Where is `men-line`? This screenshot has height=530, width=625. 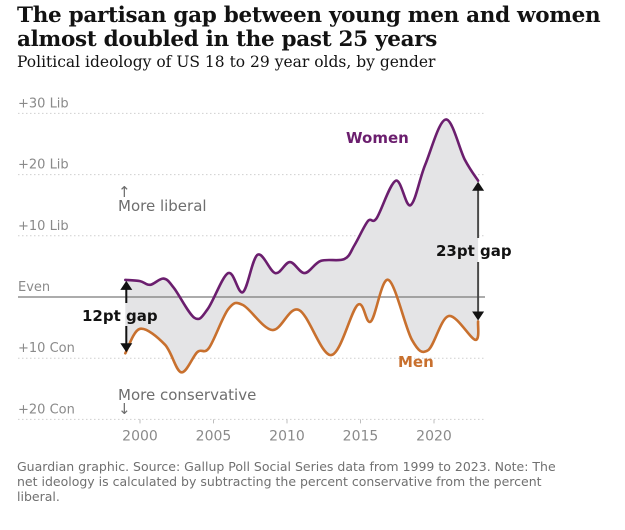
men-line is located at coordinates (302, 326).